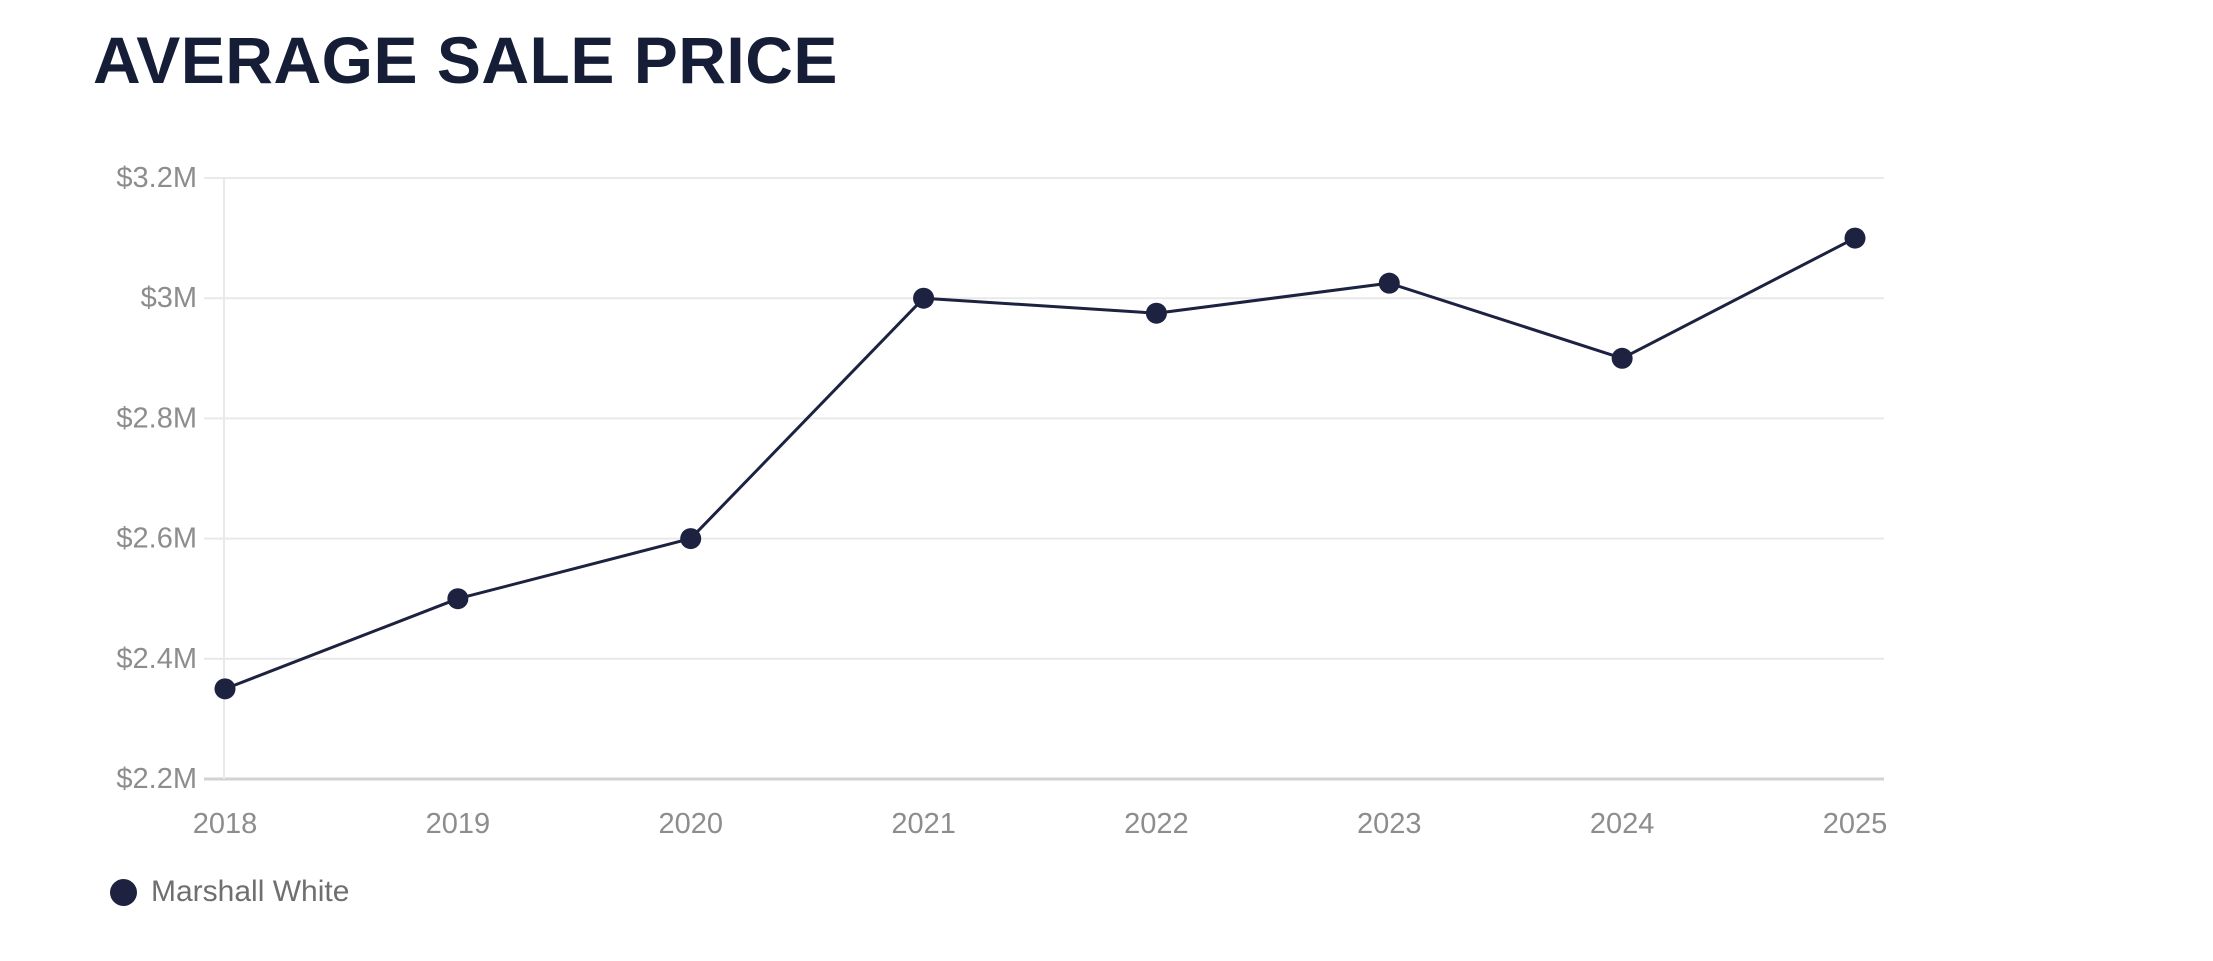  What do you see at coordinates (250, 891) in the screenshot?
I see `legend-label: Marshall White` at bounding box center [250, 891].